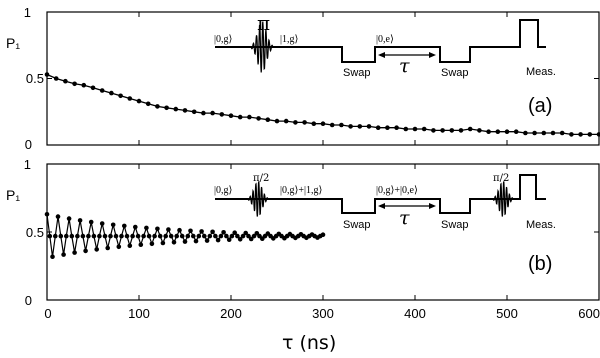  Describe the element at coordinates (415, 313) in the screenshot. I see `panel-b-xtick-label: 400` at that location.